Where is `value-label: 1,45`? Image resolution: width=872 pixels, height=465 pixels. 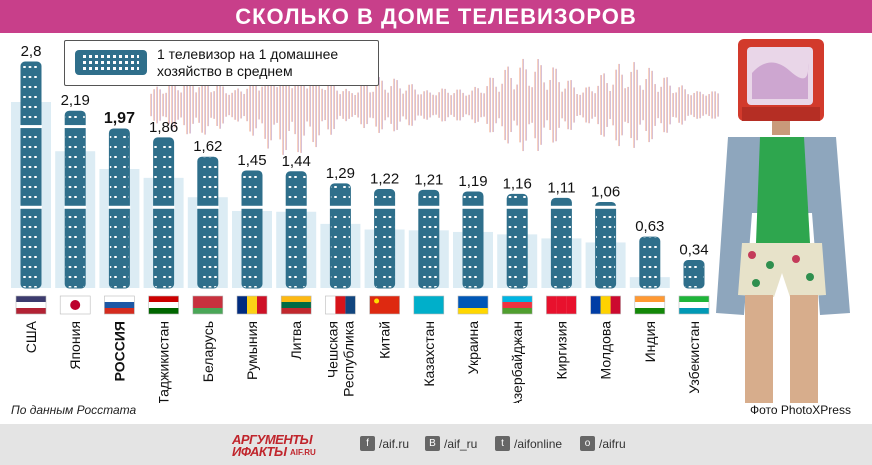
value-label: 1,45 is located at coordinates (251, 160).